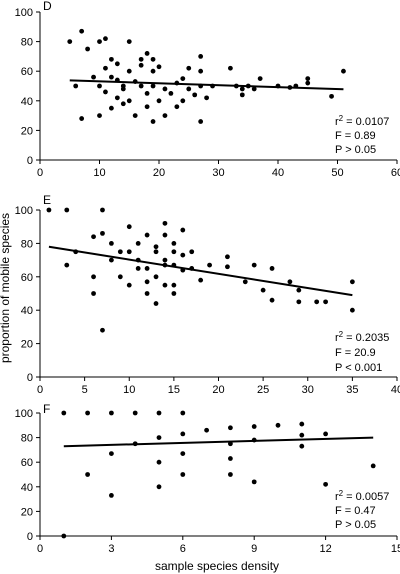 The height and width of the screenshot is (574, 400). I want to click on panel-e-stat-r2: r2 = 0.2035, so click(362, 337).